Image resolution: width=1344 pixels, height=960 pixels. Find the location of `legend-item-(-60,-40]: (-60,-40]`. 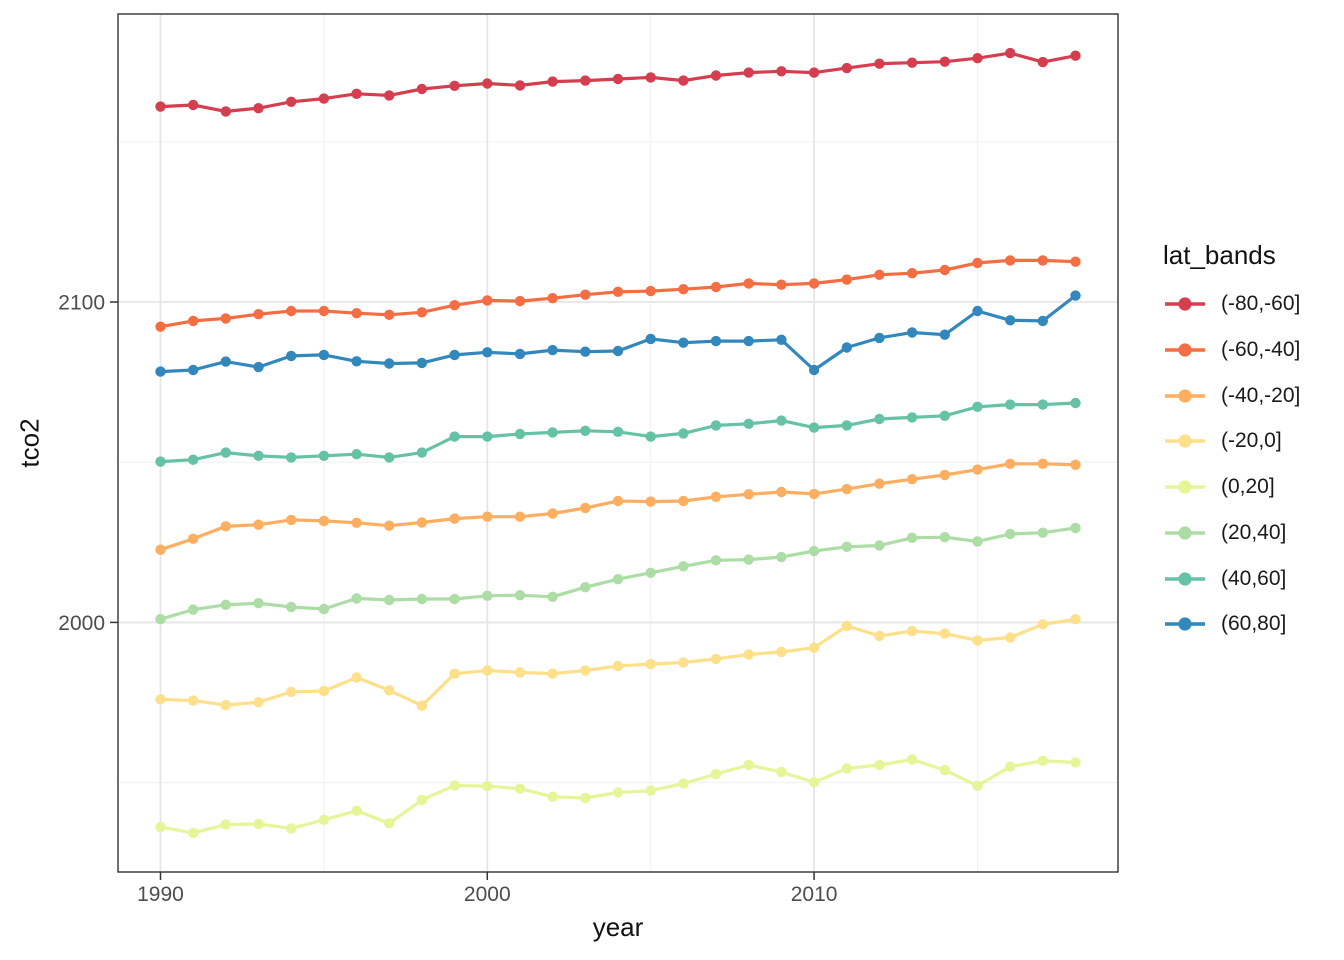

legend-item-(-60,-40]: (-60,-40] is located at coordinates (1231, 350).